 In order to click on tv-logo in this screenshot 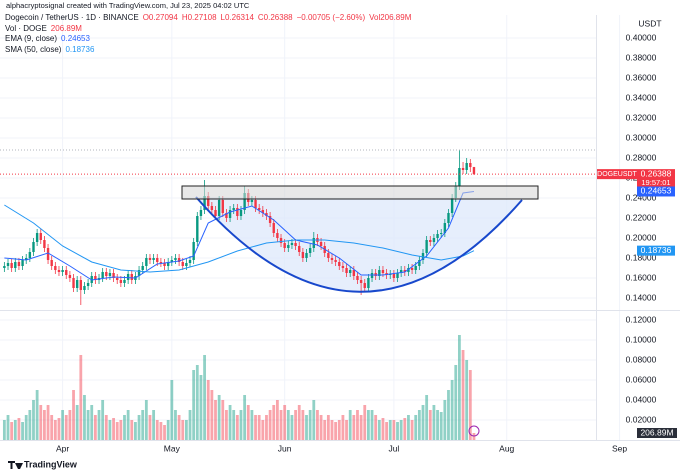, I will do `click(15, 465)`.